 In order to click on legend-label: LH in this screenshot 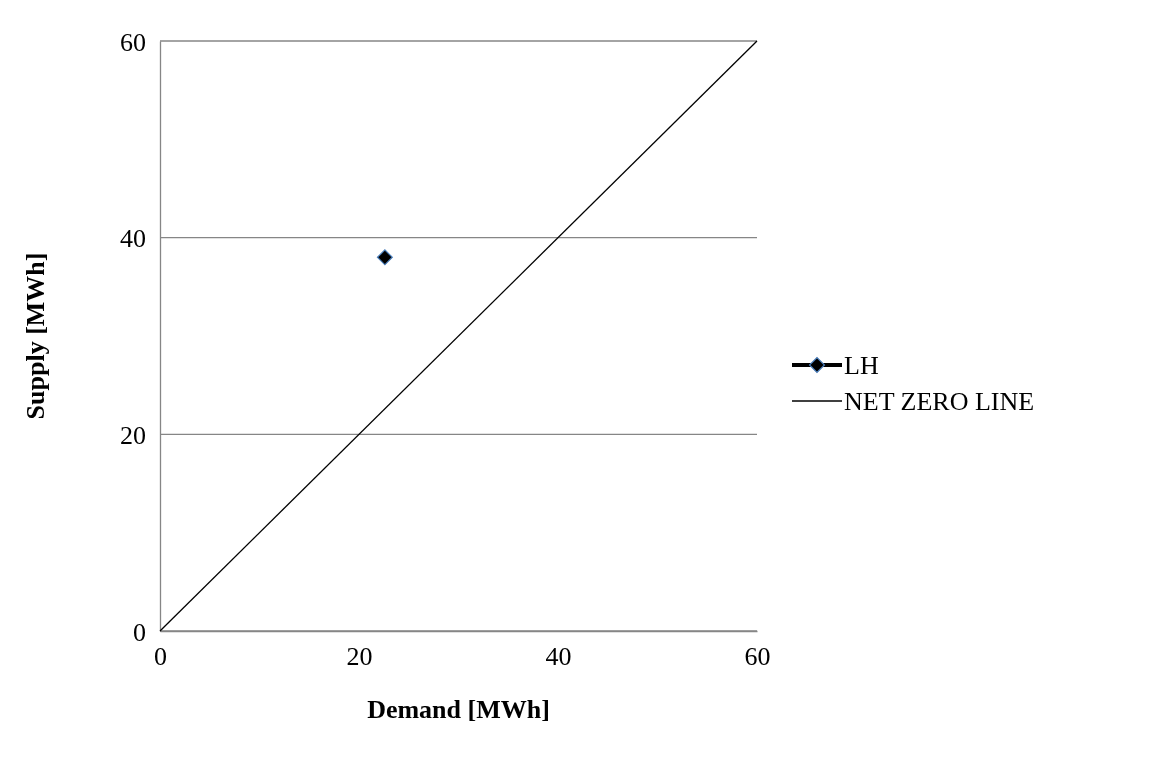, I will do `click(861, 366)`.